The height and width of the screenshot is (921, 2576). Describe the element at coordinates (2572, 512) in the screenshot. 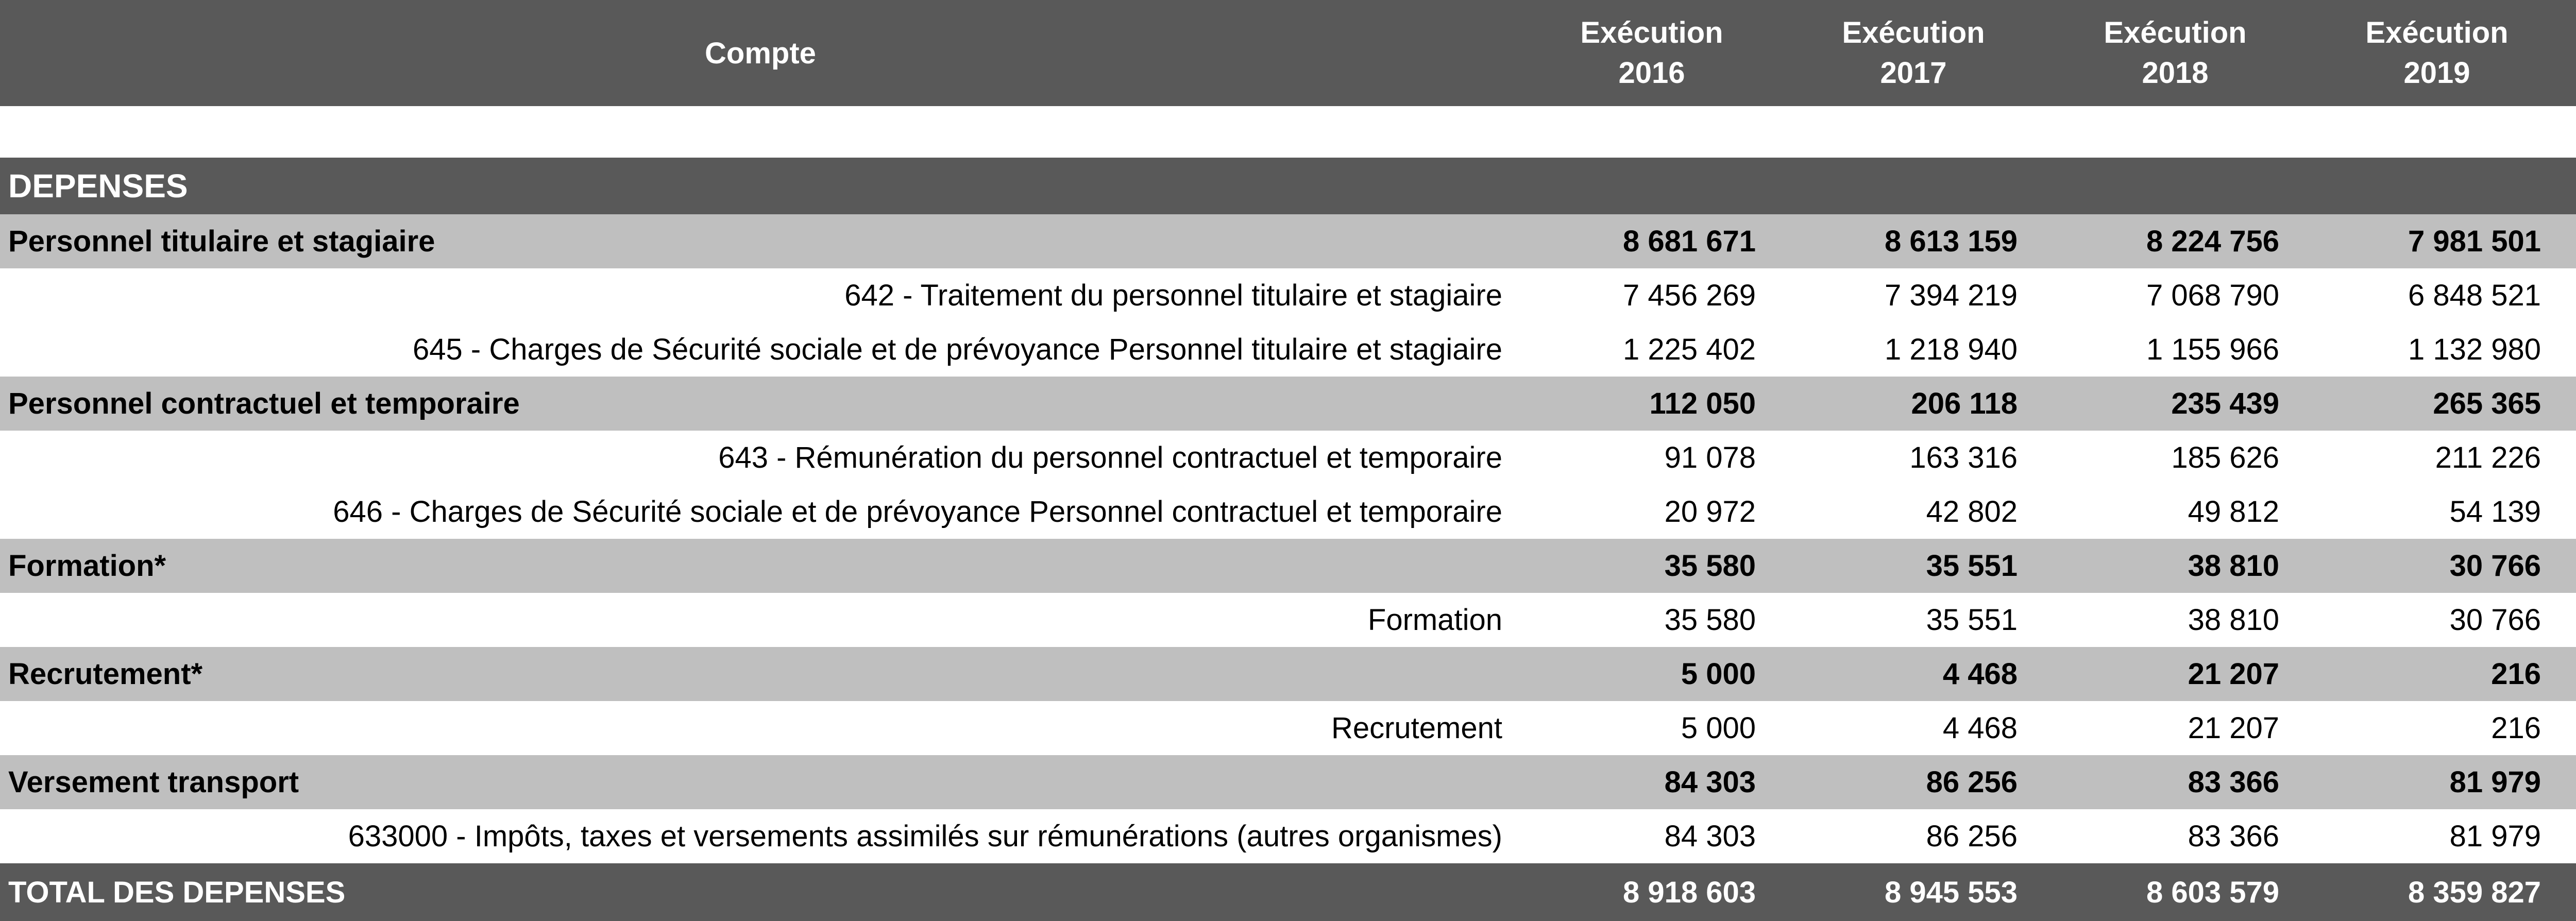

I see `value-cell: 48 412` at that location.